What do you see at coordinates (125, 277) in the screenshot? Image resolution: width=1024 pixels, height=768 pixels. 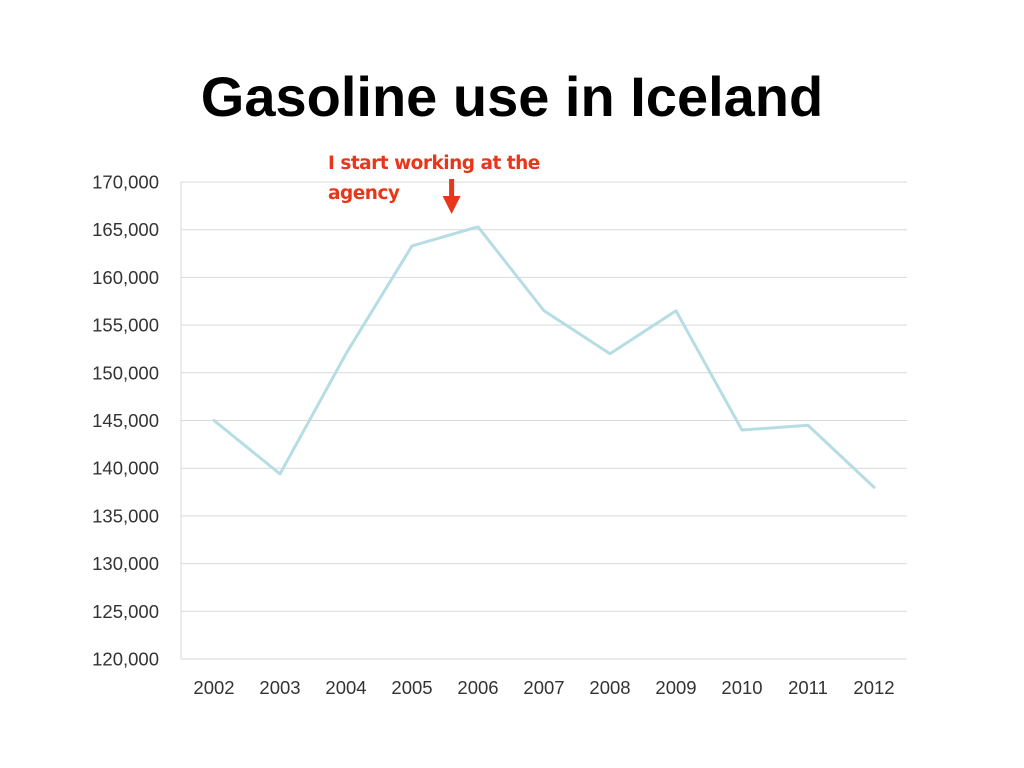 I see `y-tick-label: 160,000` at bounding box center [125, 277].